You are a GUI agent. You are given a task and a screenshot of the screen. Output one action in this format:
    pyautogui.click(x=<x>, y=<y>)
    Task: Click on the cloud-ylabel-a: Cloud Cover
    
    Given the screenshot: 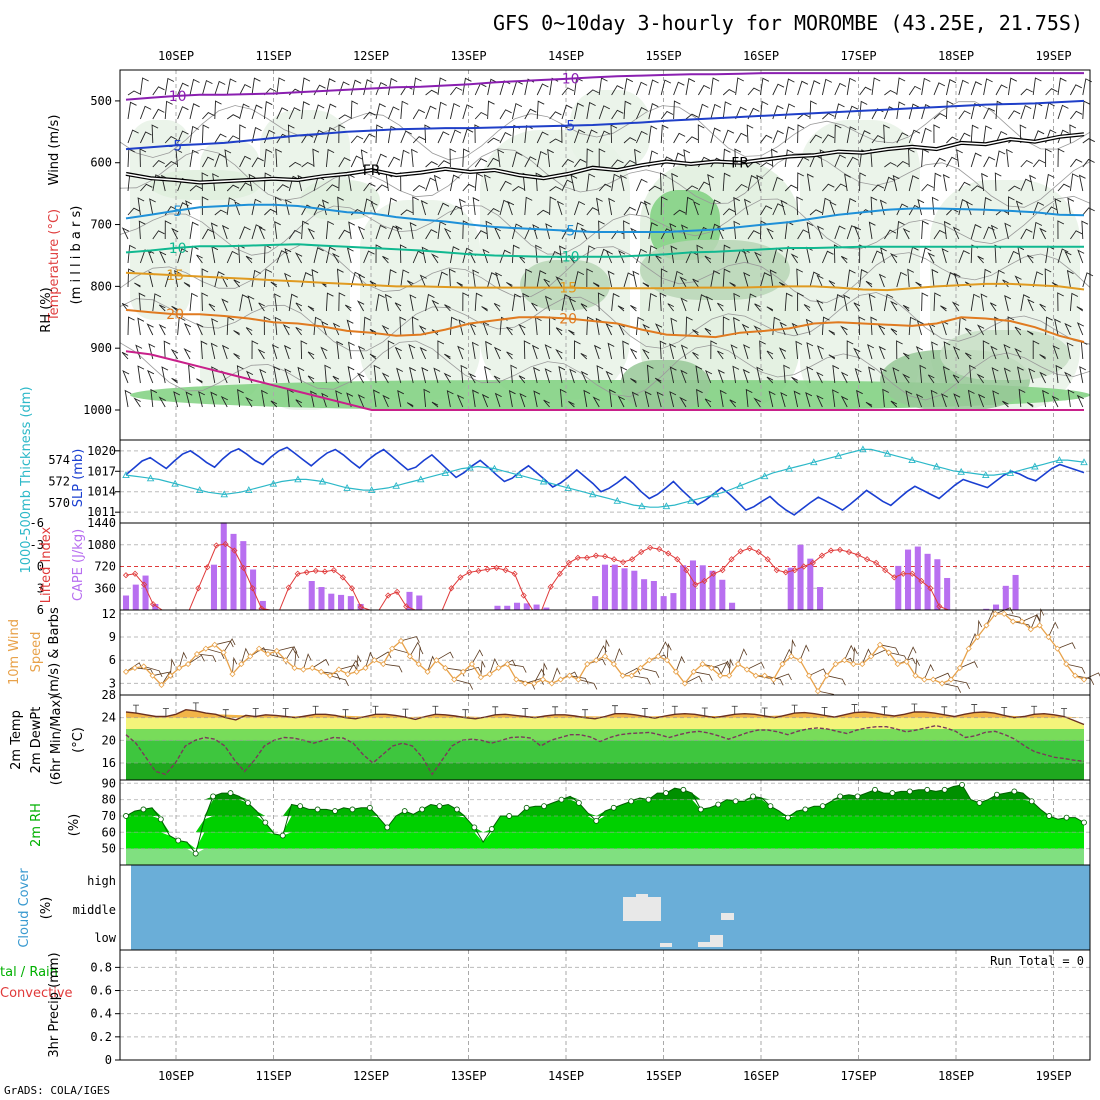 What is the action you would take?
    pyautogui.click(x=24, y=908)
    